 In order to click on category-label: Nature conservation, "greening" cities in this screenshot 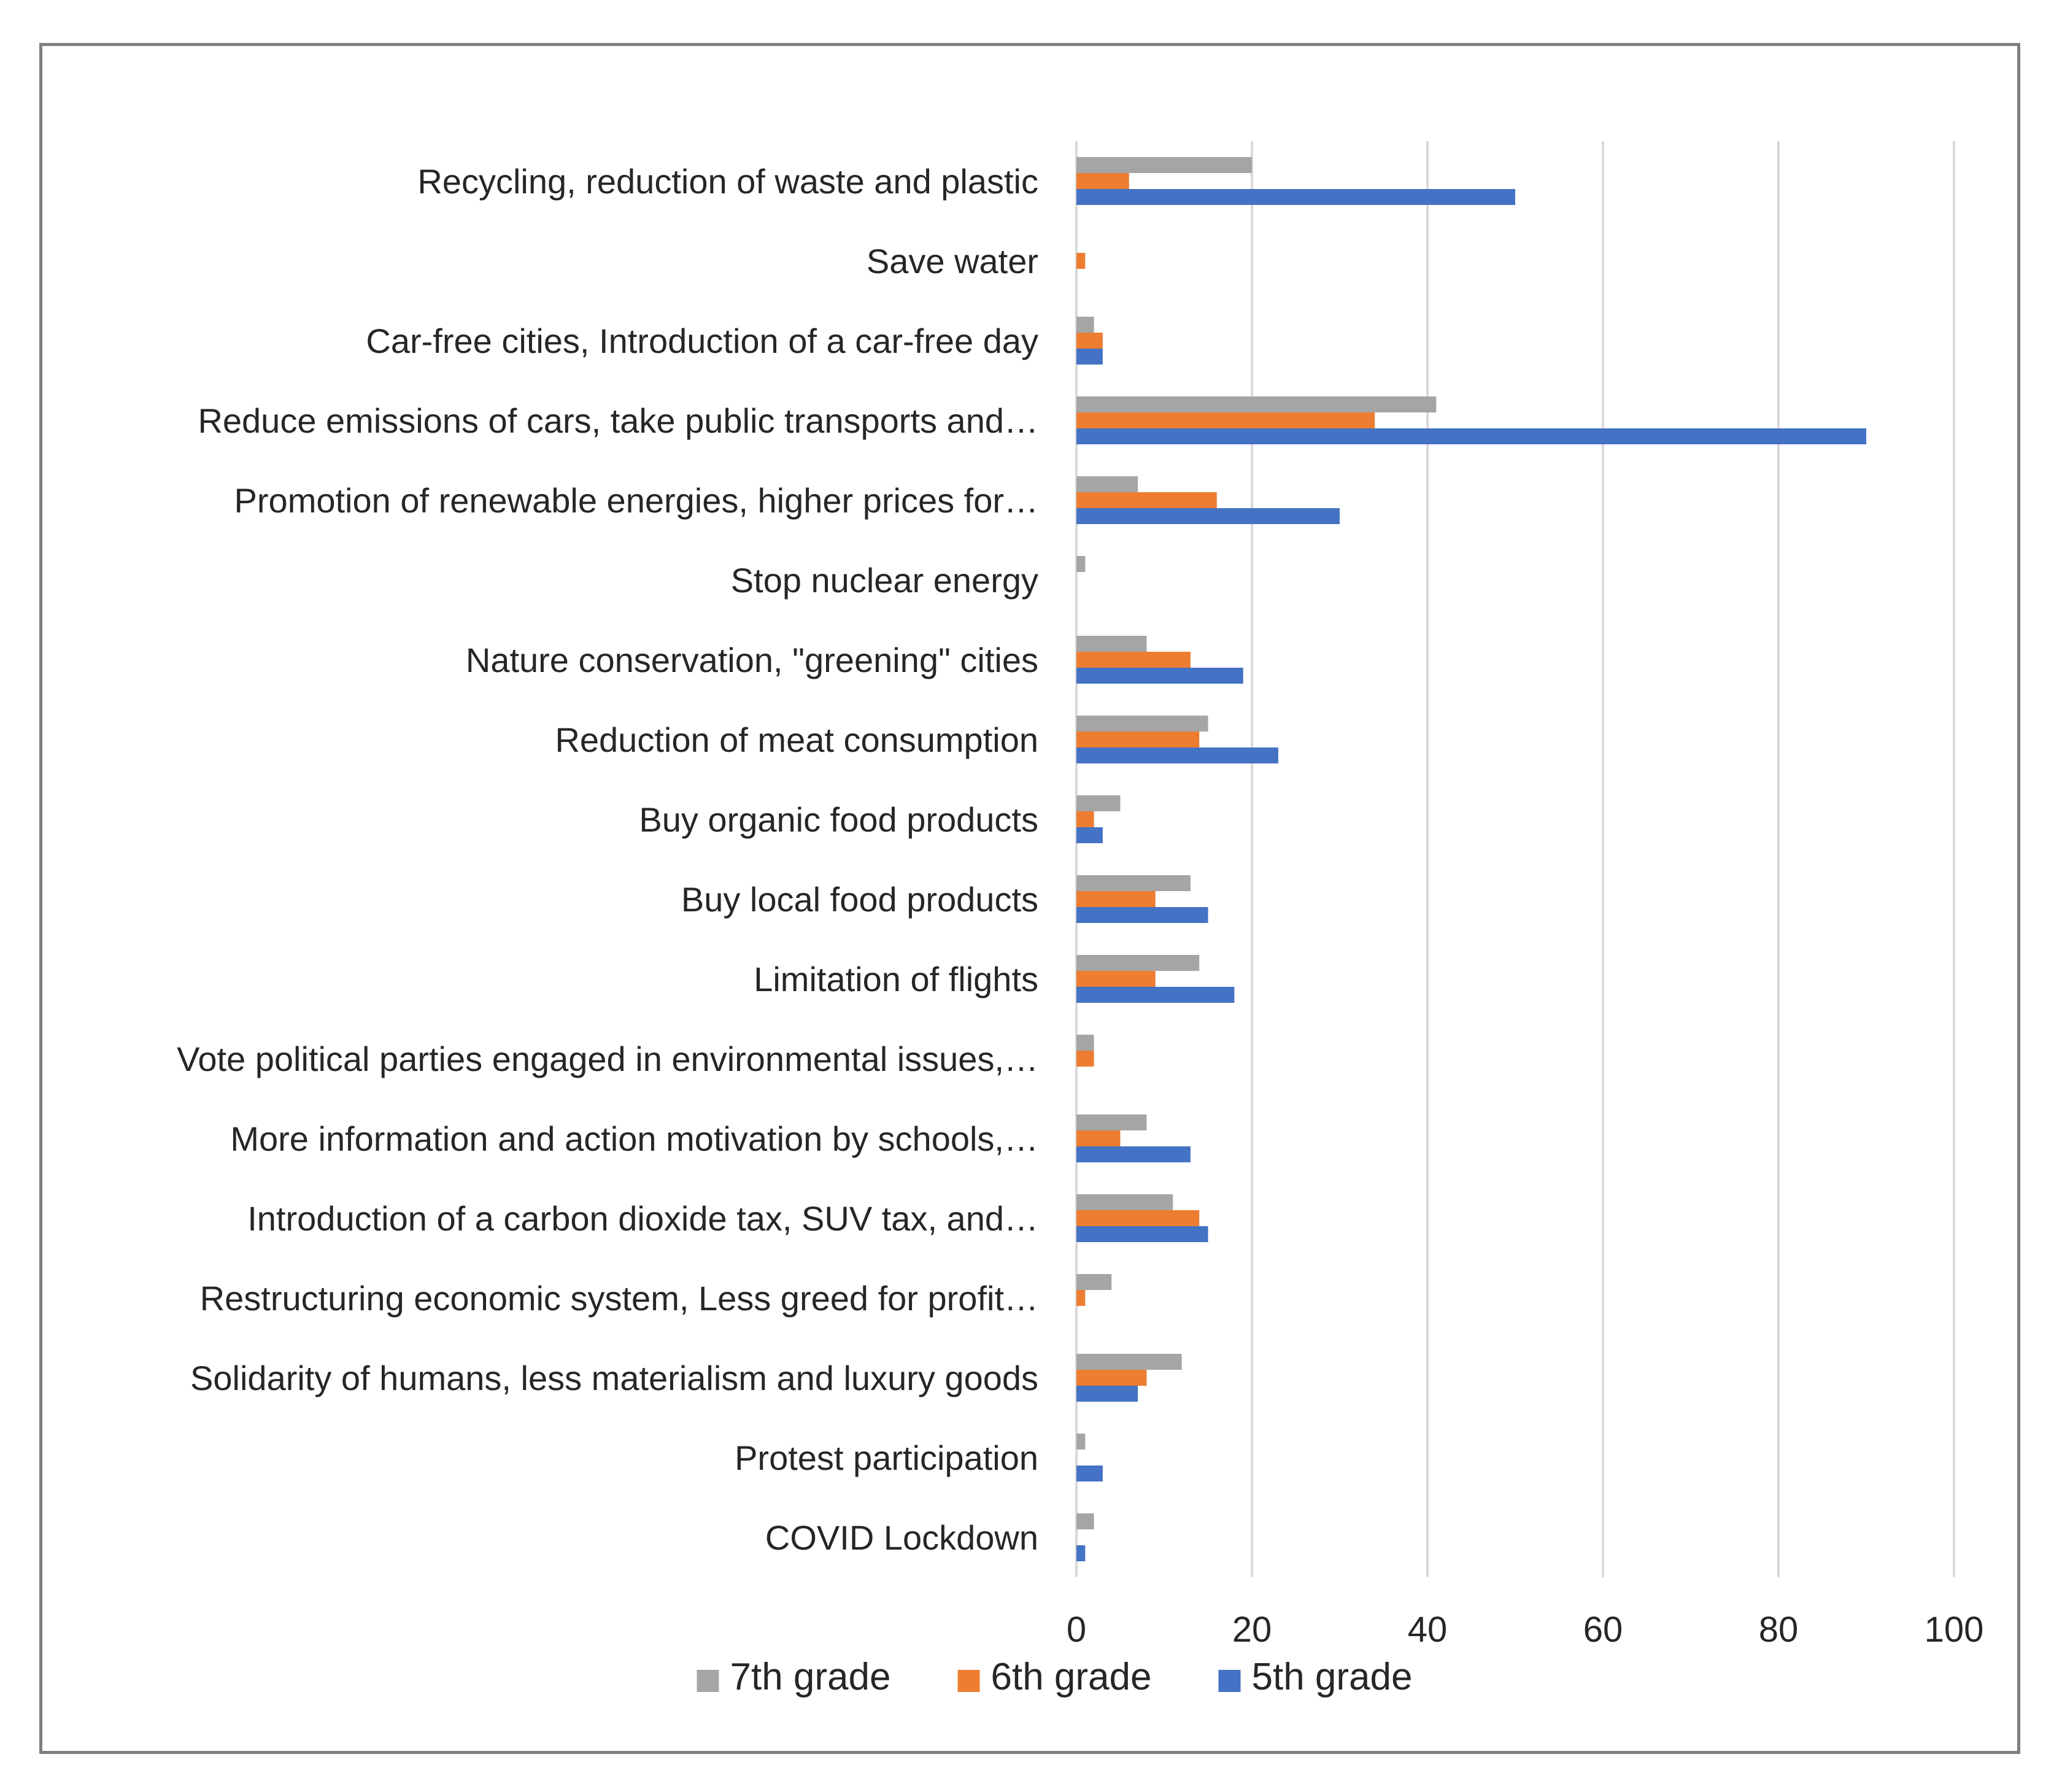, I will do `click(752, 660)`.